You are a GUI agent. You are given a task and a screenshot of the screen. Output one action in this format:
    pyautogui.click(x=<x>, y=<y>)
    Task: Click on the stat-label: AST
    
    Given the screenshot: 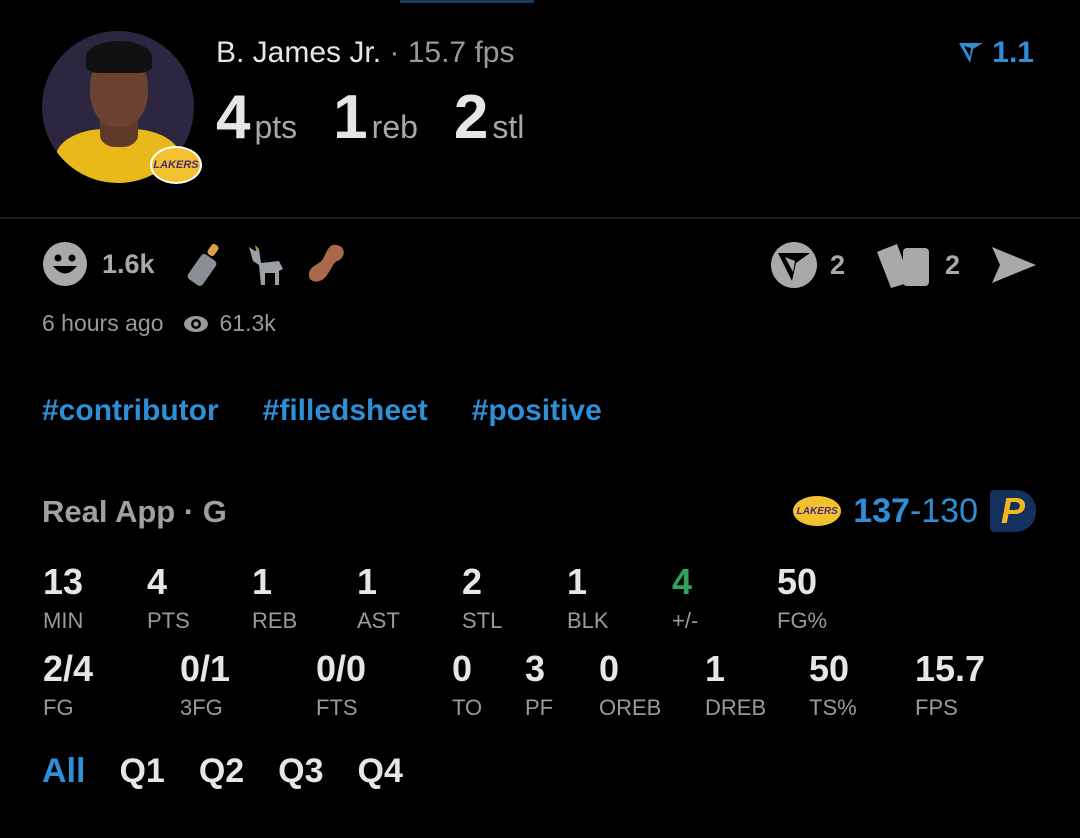 What is the action you would take?
    pyautogui.click(x=378, y=620)
    